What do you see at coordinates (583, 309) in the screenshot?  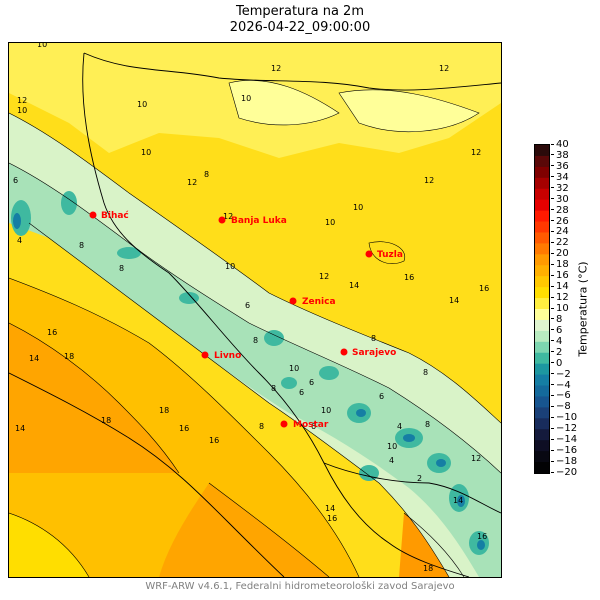 I see `colorbar-label: Temperatura (°C)` at bounding box center [583, 309].